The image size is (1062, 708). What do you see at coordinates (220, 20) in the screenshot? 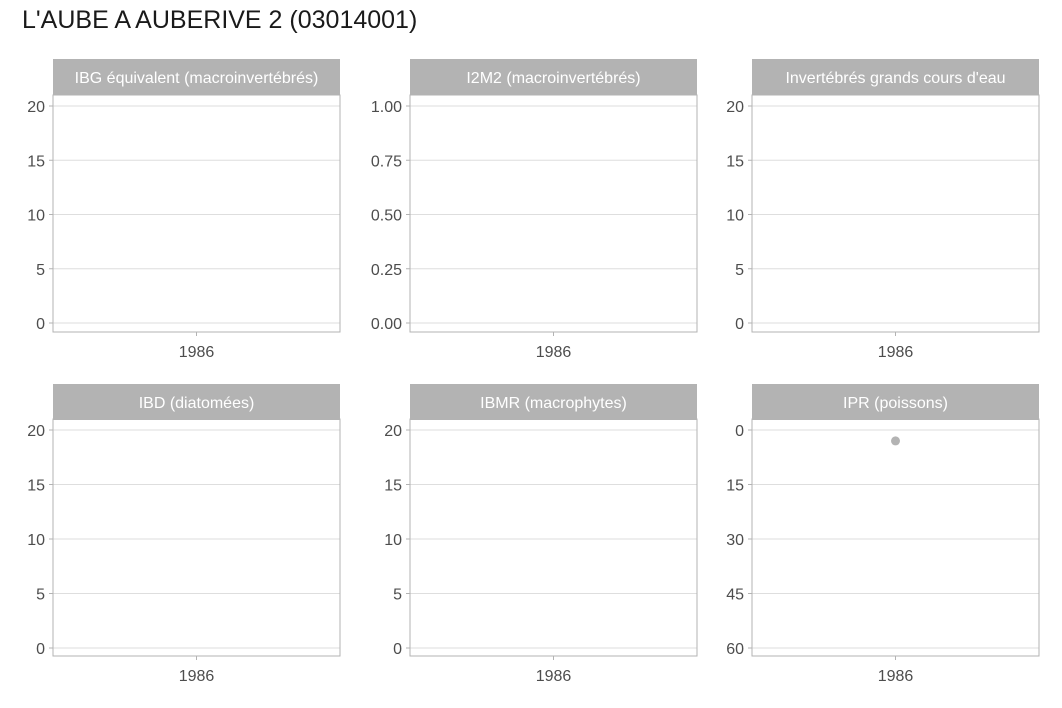
I see `page-title: L'AUBE A AUBERIVE 2 (03014001)` at bounding box center [220, 20].